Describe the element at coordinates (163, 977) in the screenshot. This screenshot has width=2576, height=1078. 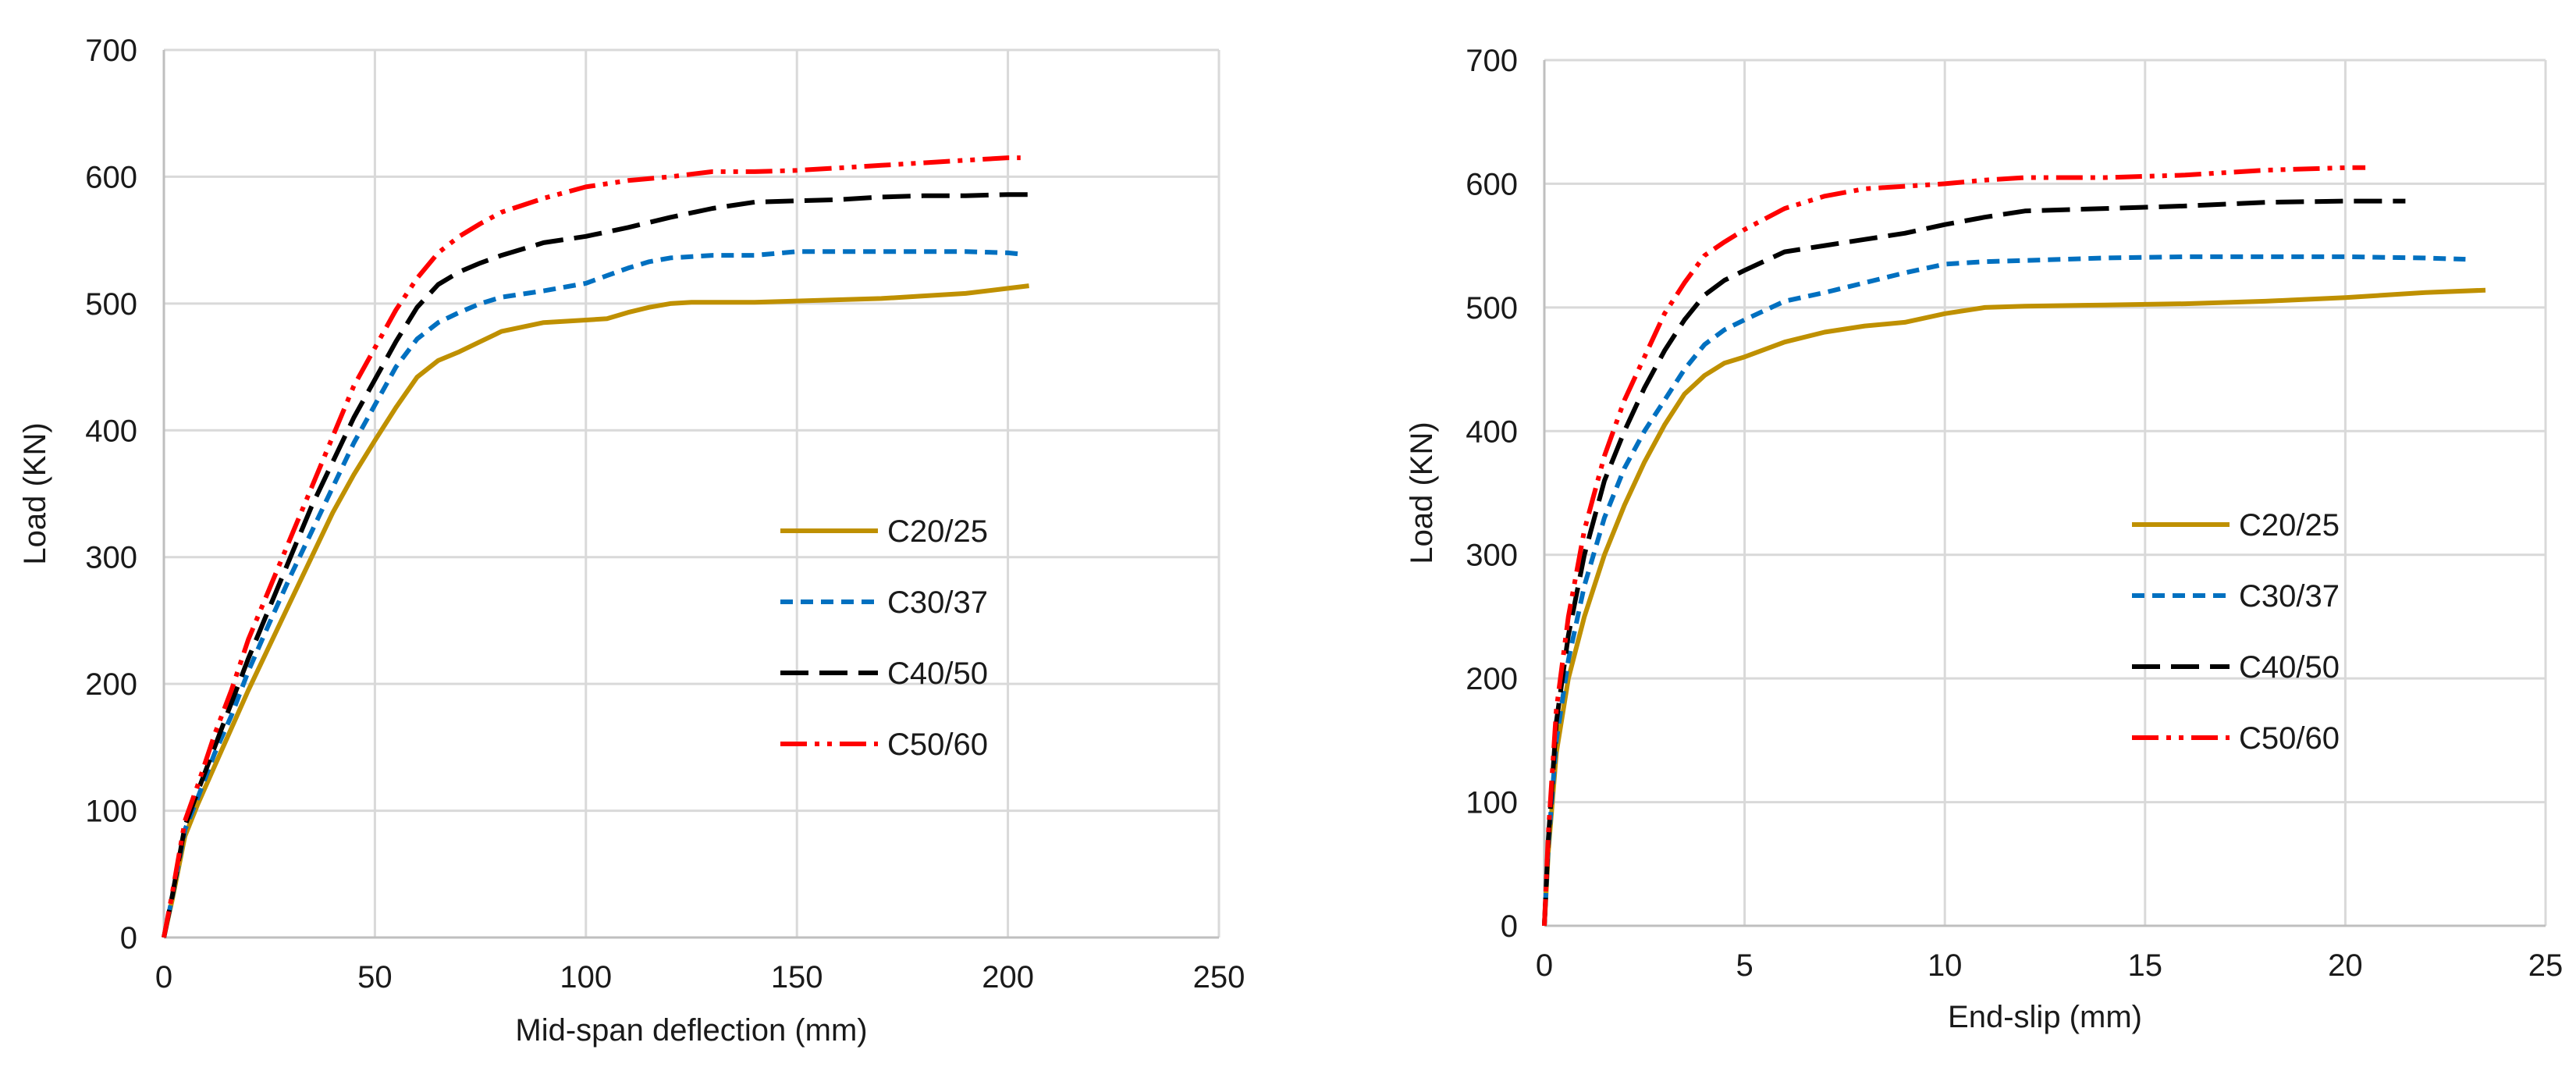
I see `chart1-x-tick-label: 0` at that location.